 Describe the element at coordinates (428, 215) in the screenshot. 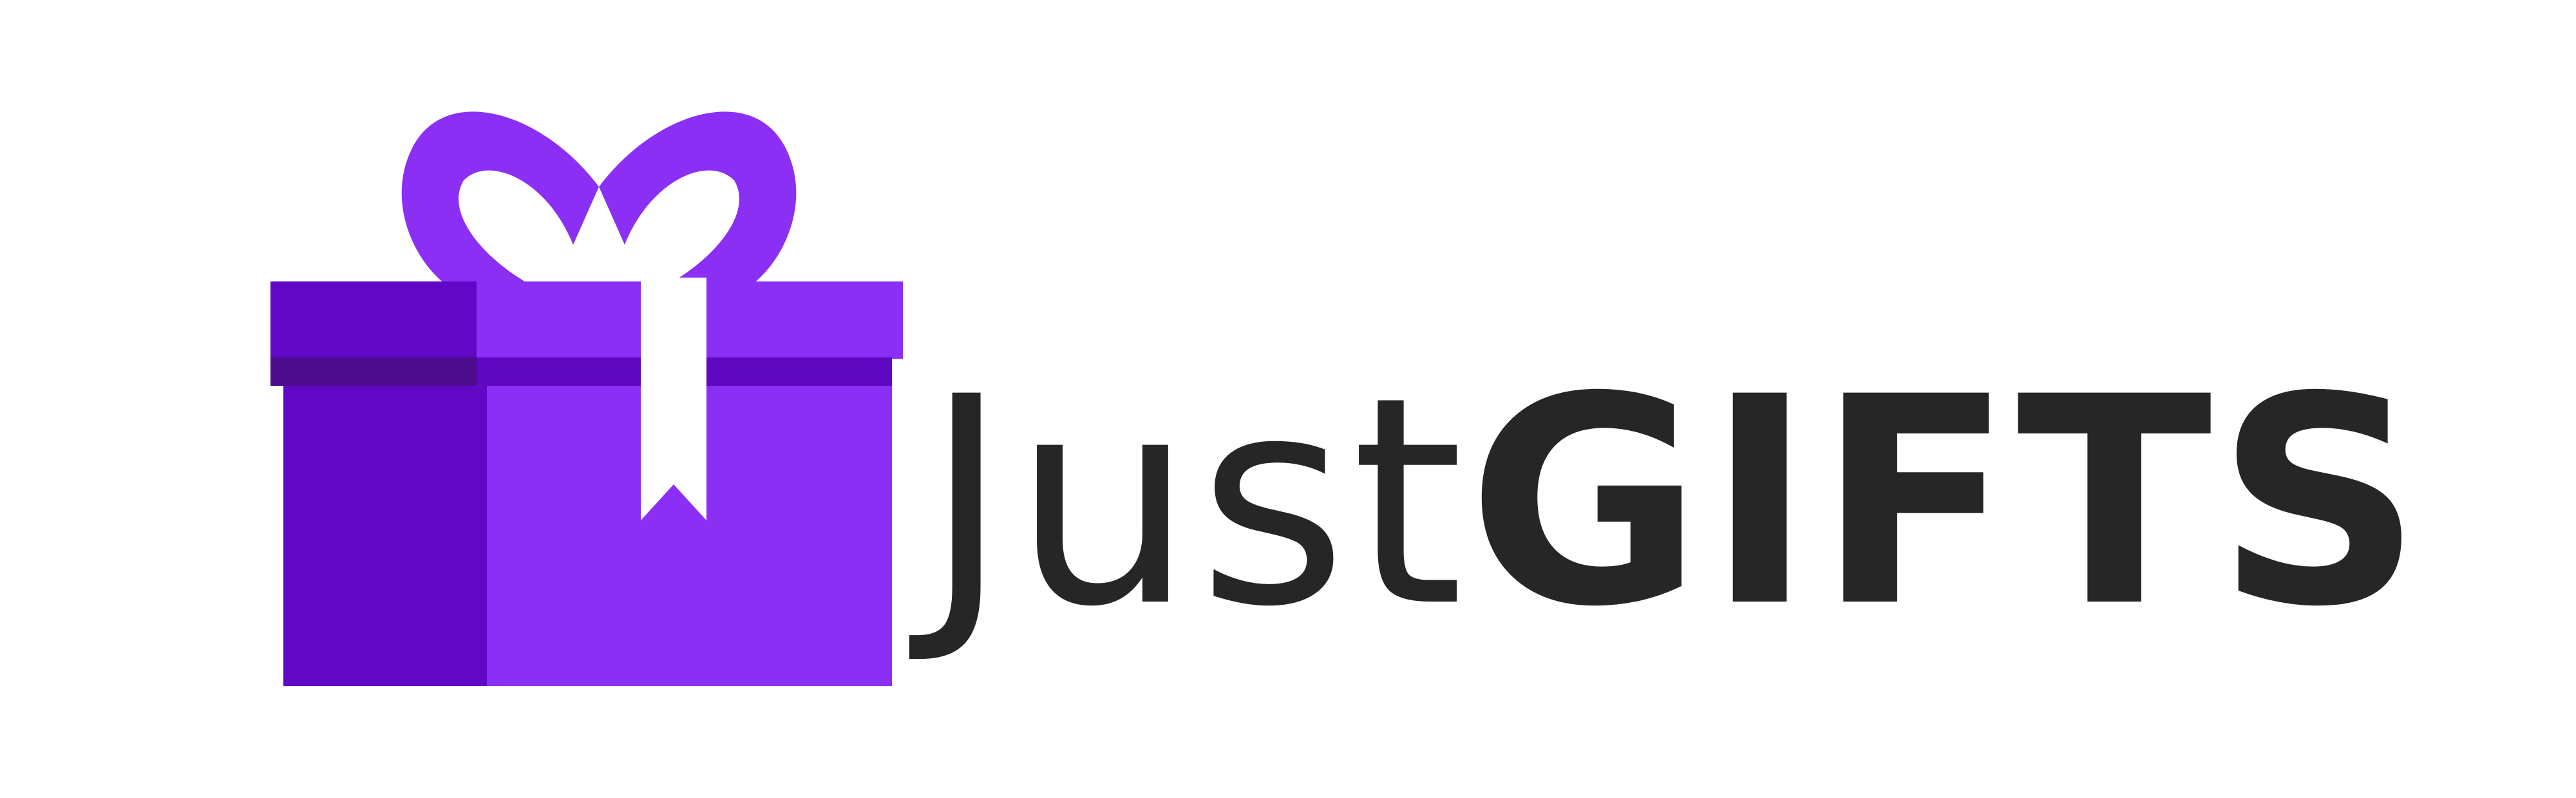

I see `gift-bow-left-bg` at that location.